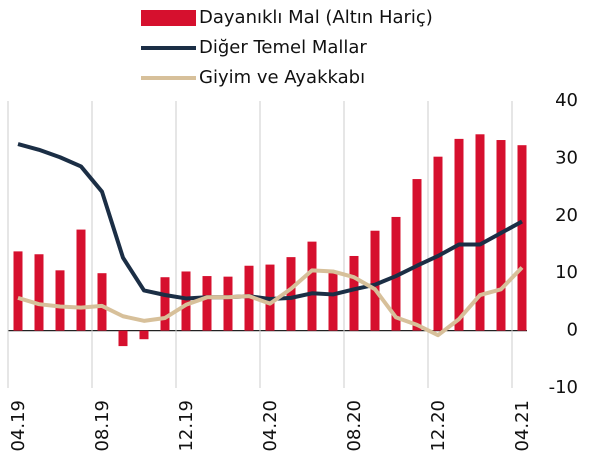 The height and width of the screenshot is (468, 593). Describe the element at coordinates (566, 100) in the screenshot. I see `y-tick-label: 40` at that location.